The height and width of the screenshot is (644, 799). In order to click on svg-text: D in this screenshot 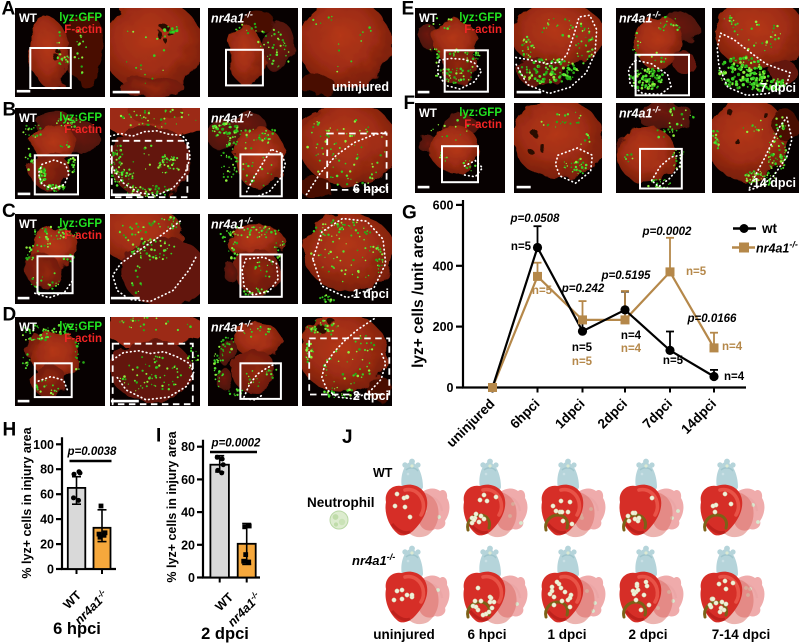, I will do `click(10, 315)`.